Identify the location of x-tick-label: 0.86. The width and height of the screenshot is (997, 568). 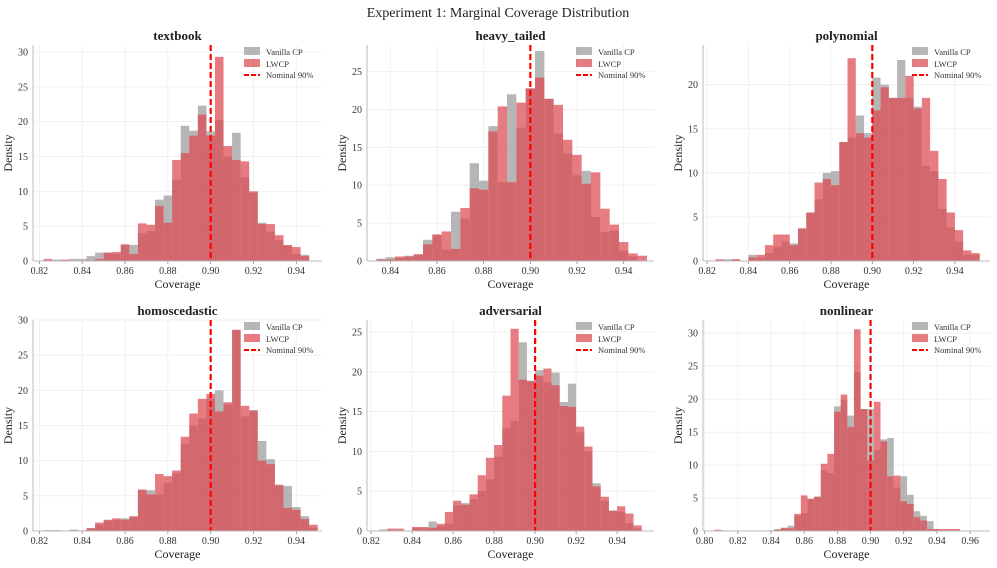
(125, 541).